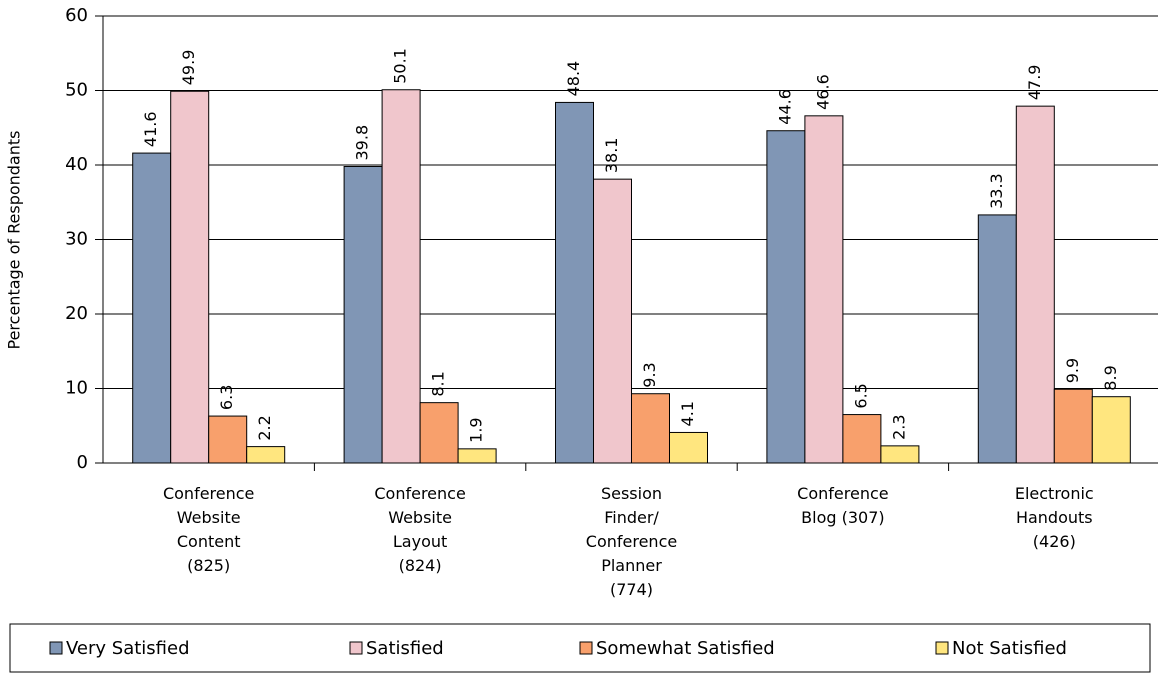 The image size is (1158, 694). I want to click on data-label: 48.4, so click(573, 79).